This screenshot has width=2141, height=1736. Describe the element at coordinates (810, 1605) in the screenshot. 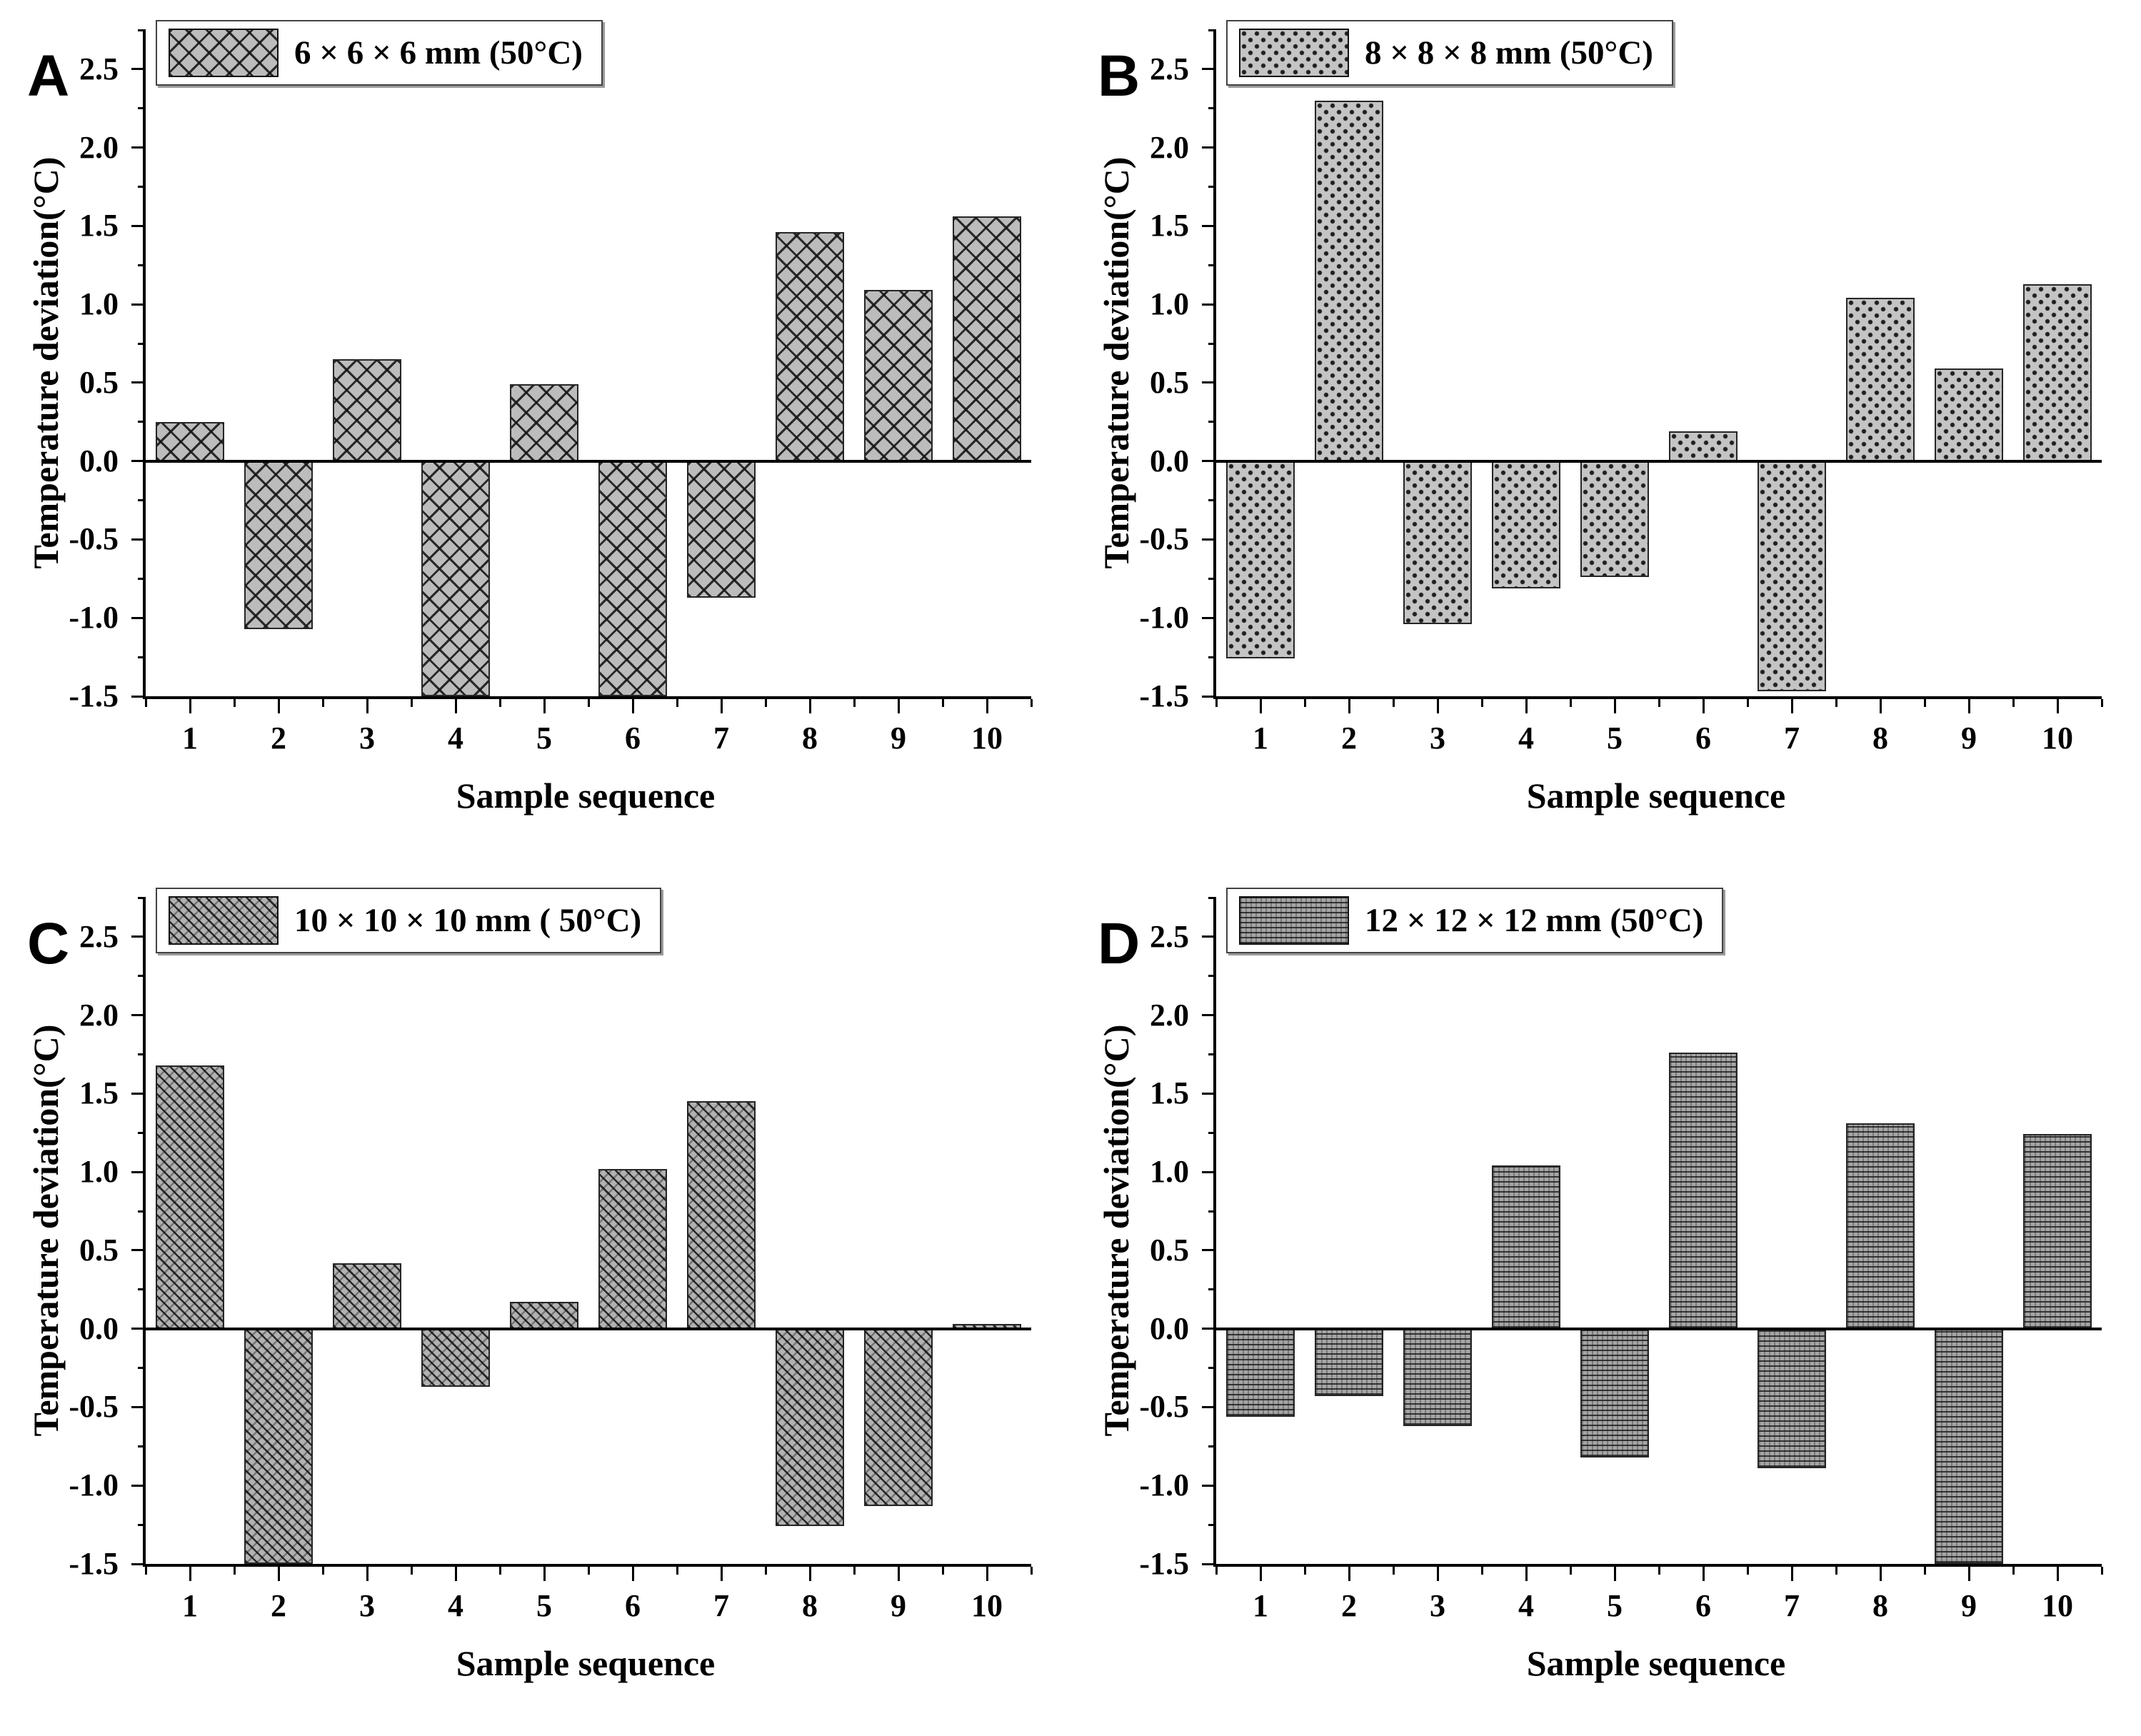

I see `x-tick-label: 8` at that location.